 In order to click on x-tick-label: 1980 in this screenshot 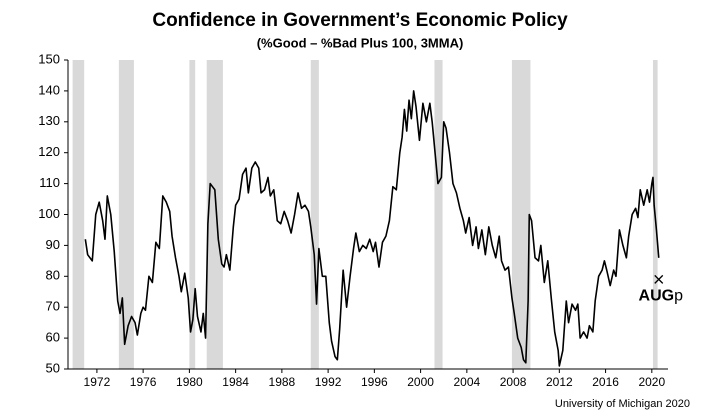, I will do `click(189, 382)`.